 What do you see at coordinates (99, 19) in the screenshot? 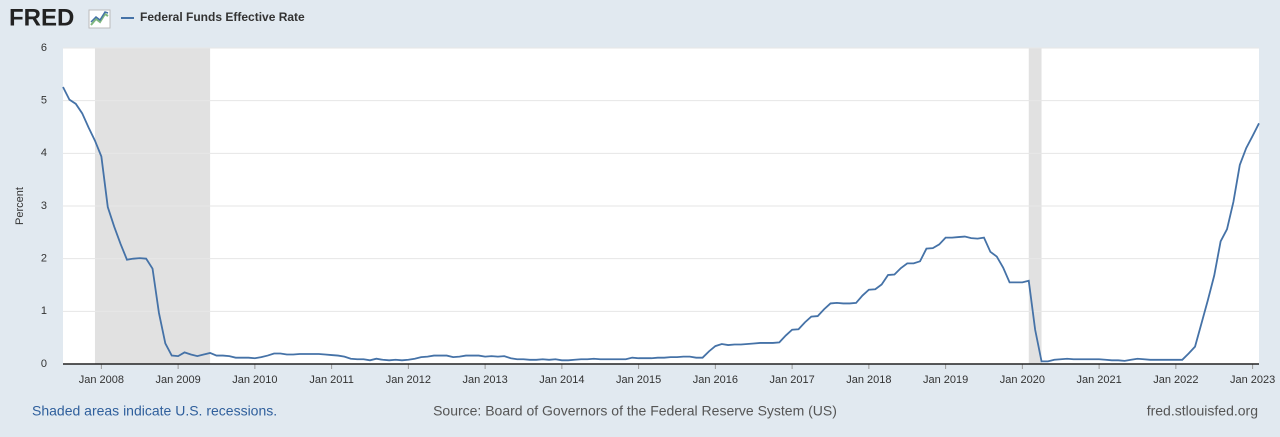
I see `logo-icon` at bounding box center [99, 19].